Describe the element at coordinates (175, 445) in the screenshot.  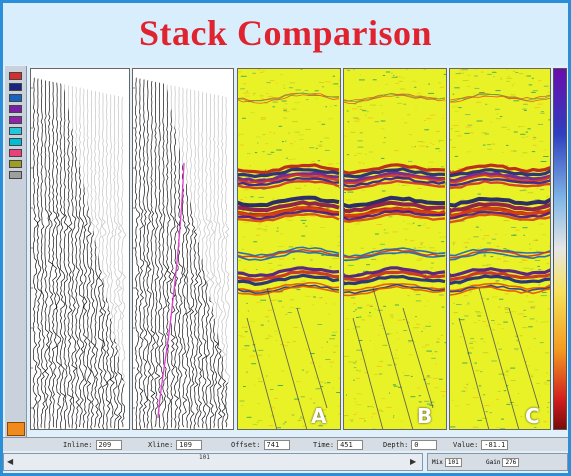
I see `status-xline: Xline: 109` at that location.